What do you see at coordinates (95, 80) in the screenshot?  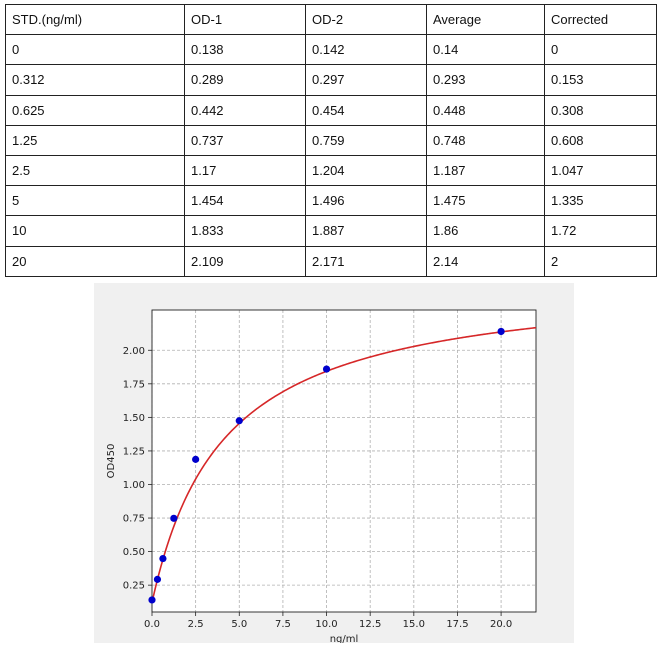 I see `std-cell: 0.312` at bounding box center [95, 80].